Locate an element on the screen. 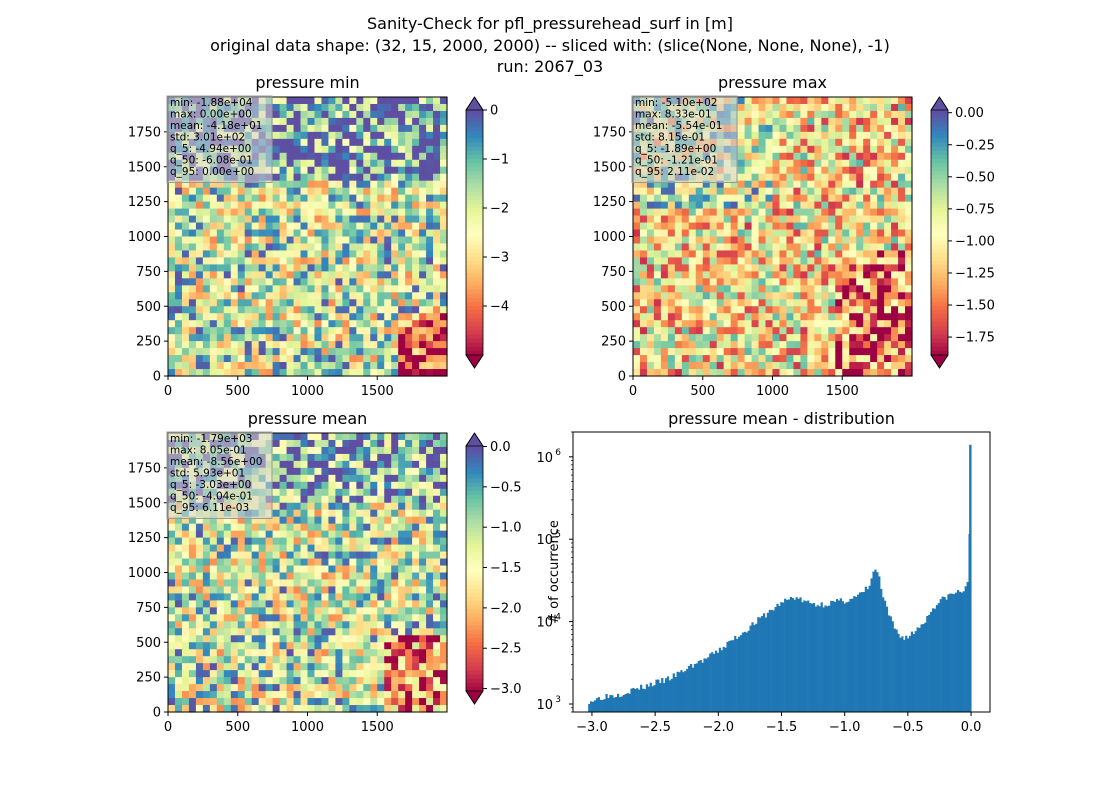  colorbar-extend-top is located at coordinates (939, 103).